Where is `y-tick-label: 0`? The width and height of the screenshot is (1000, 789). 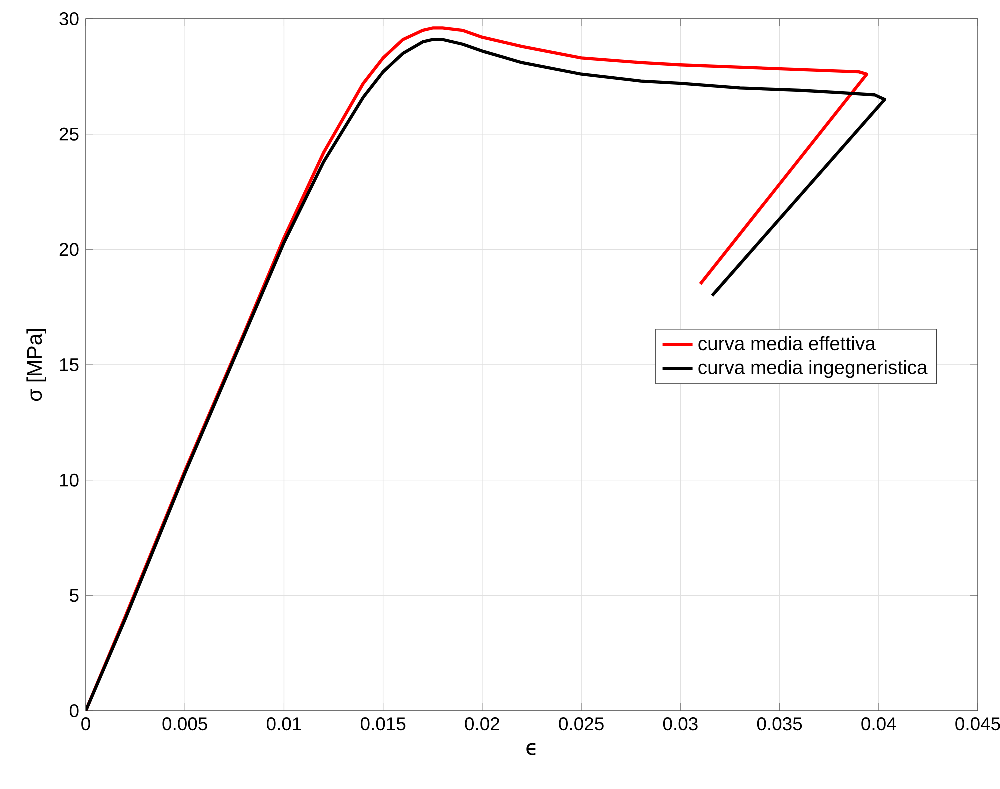 y-tick-label: 0 is located at coordinates (74, 711).